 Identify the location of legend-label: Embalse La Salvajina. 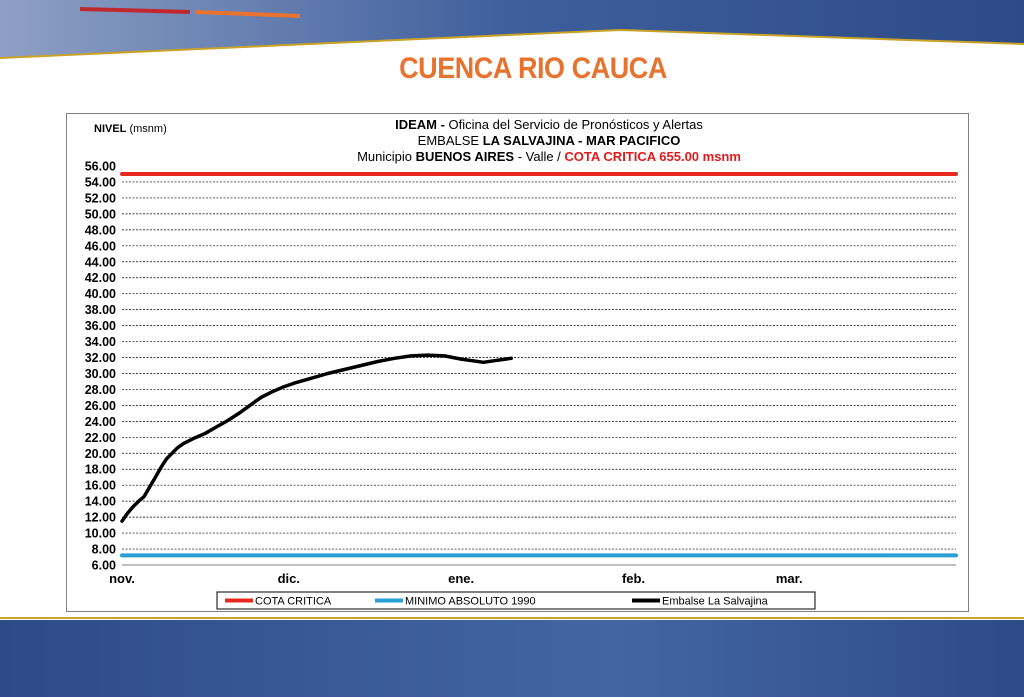
(715, 602).